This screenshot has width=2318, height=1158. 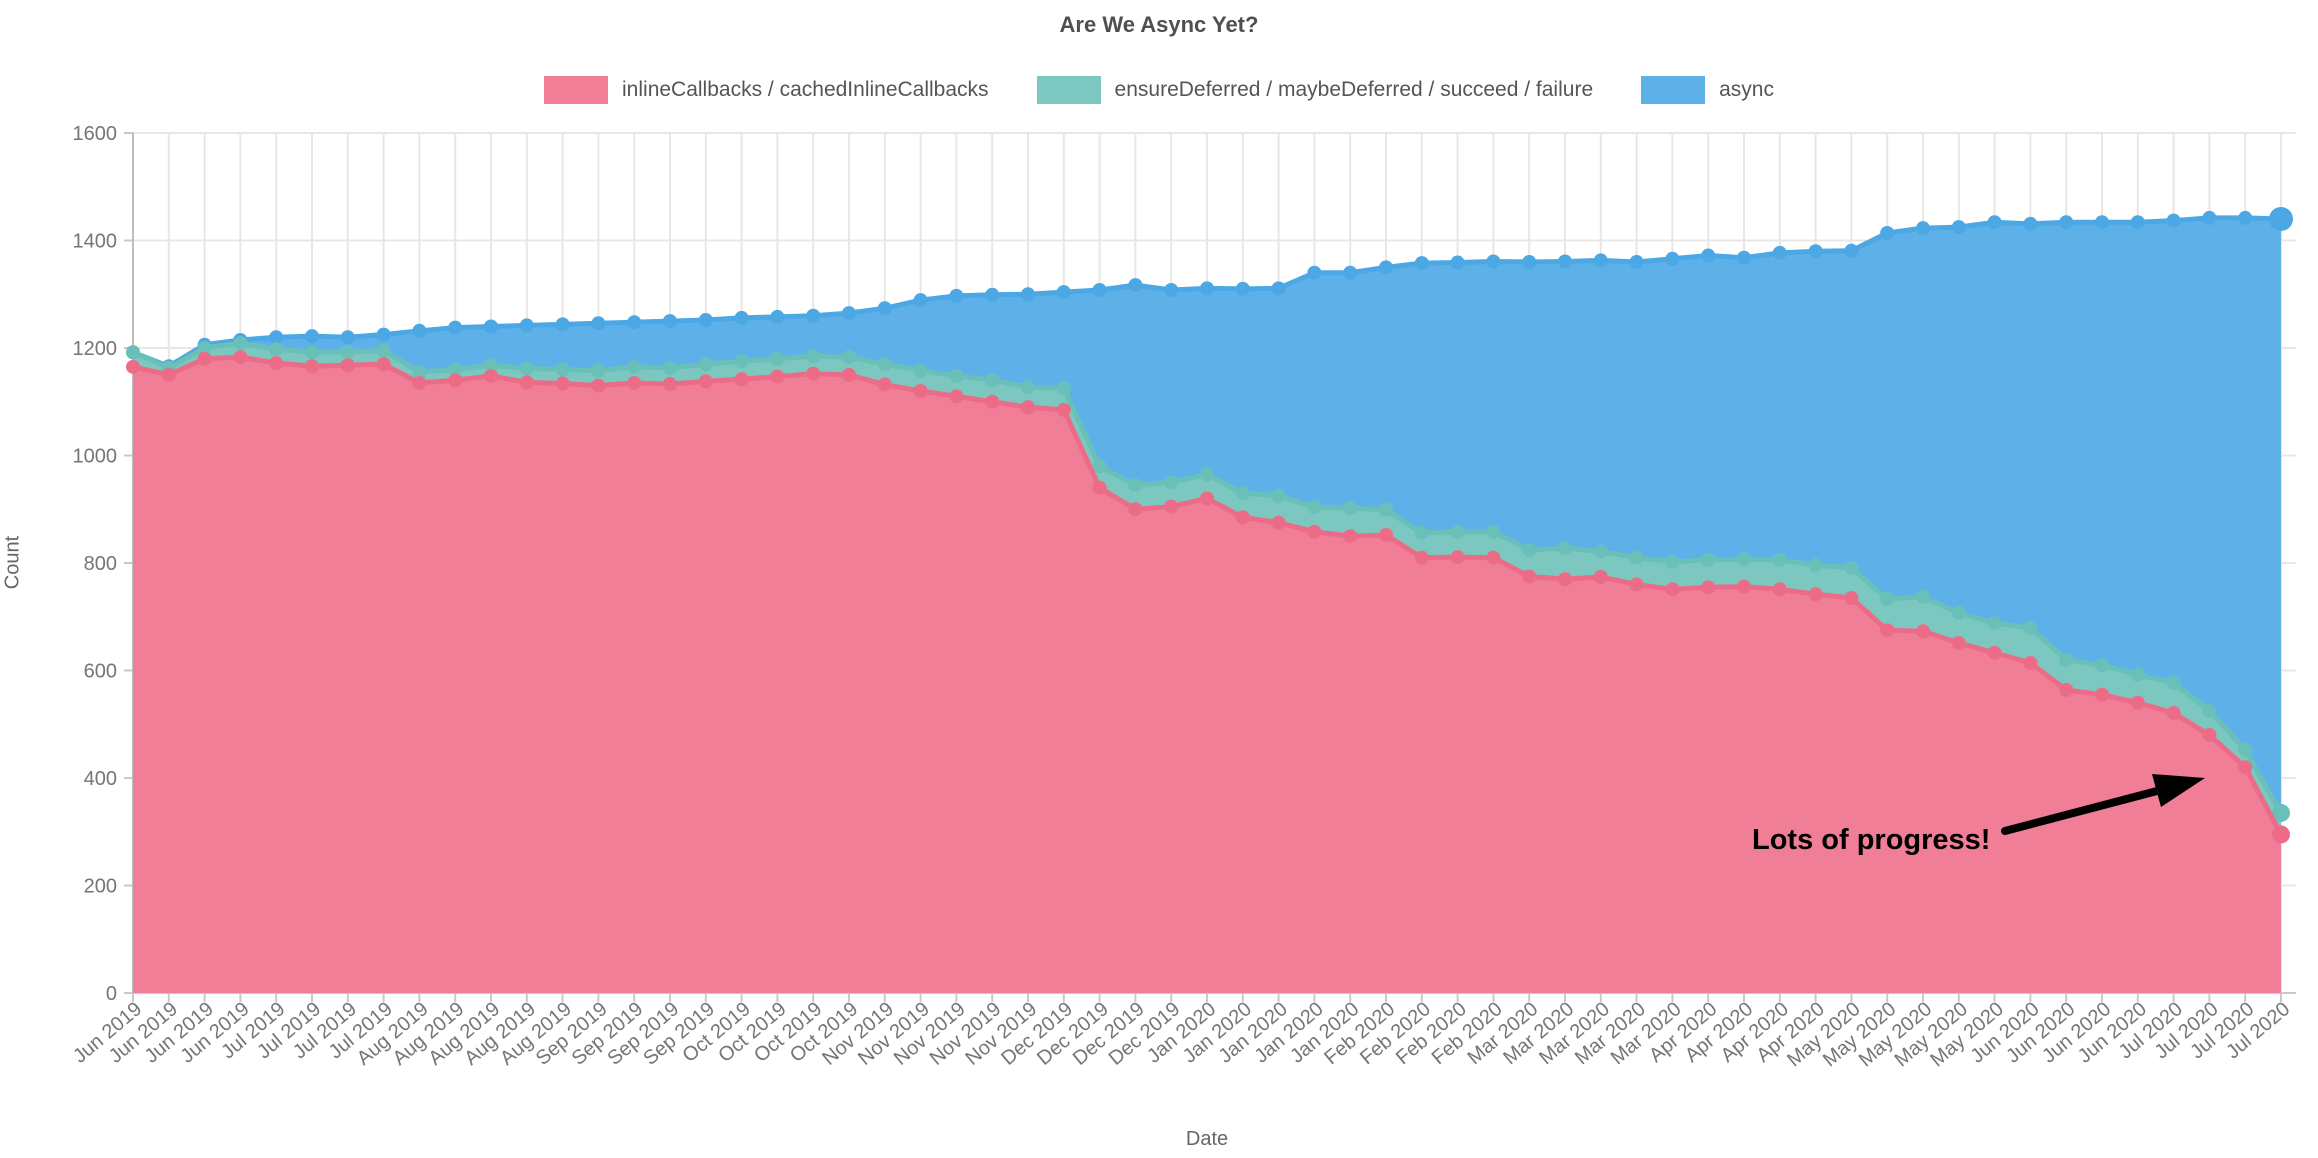 What do you see at coordinates (95, 134) in the screenshot?
I see `y-tick-label: 1600` at bounding box center [95, 134].